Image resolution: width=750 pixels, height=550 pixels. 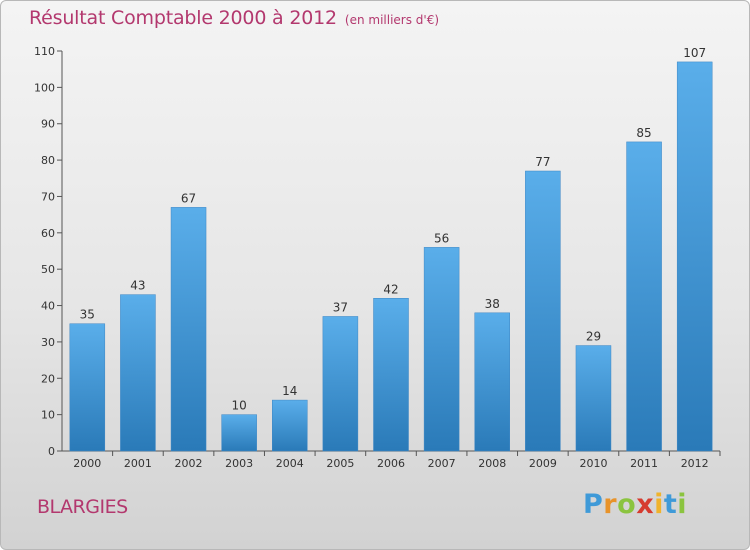 What do you see at coordinates (643, 133) in the screenshot?
I see `data-label-2011: 85` at bounding box center [643, 133].